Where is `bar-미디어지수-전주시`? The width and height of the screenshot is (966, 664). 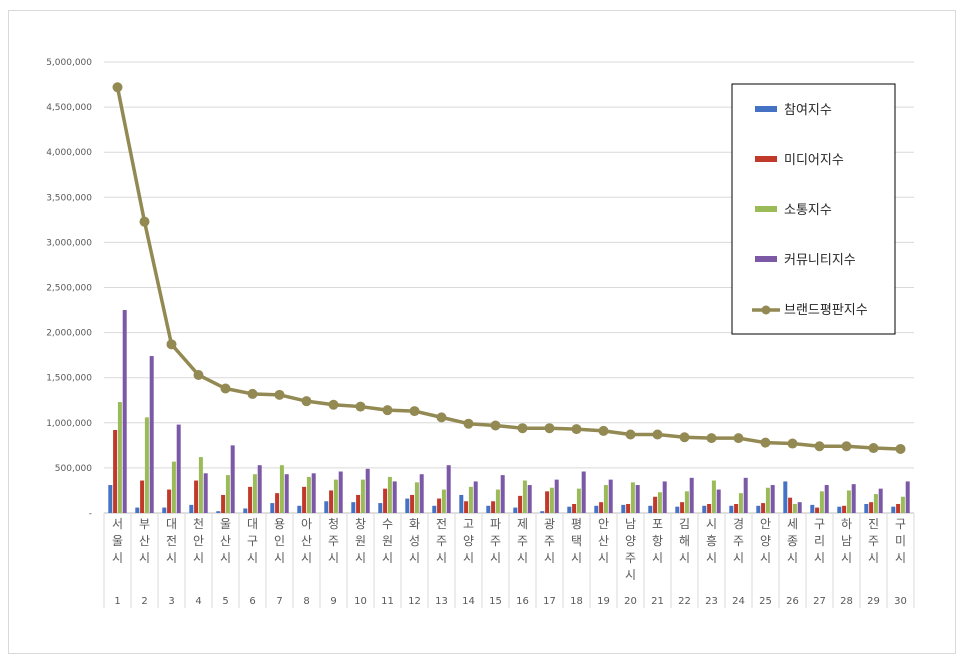 bar-미디어지수-전주시 is located at coordinates (439, 505).